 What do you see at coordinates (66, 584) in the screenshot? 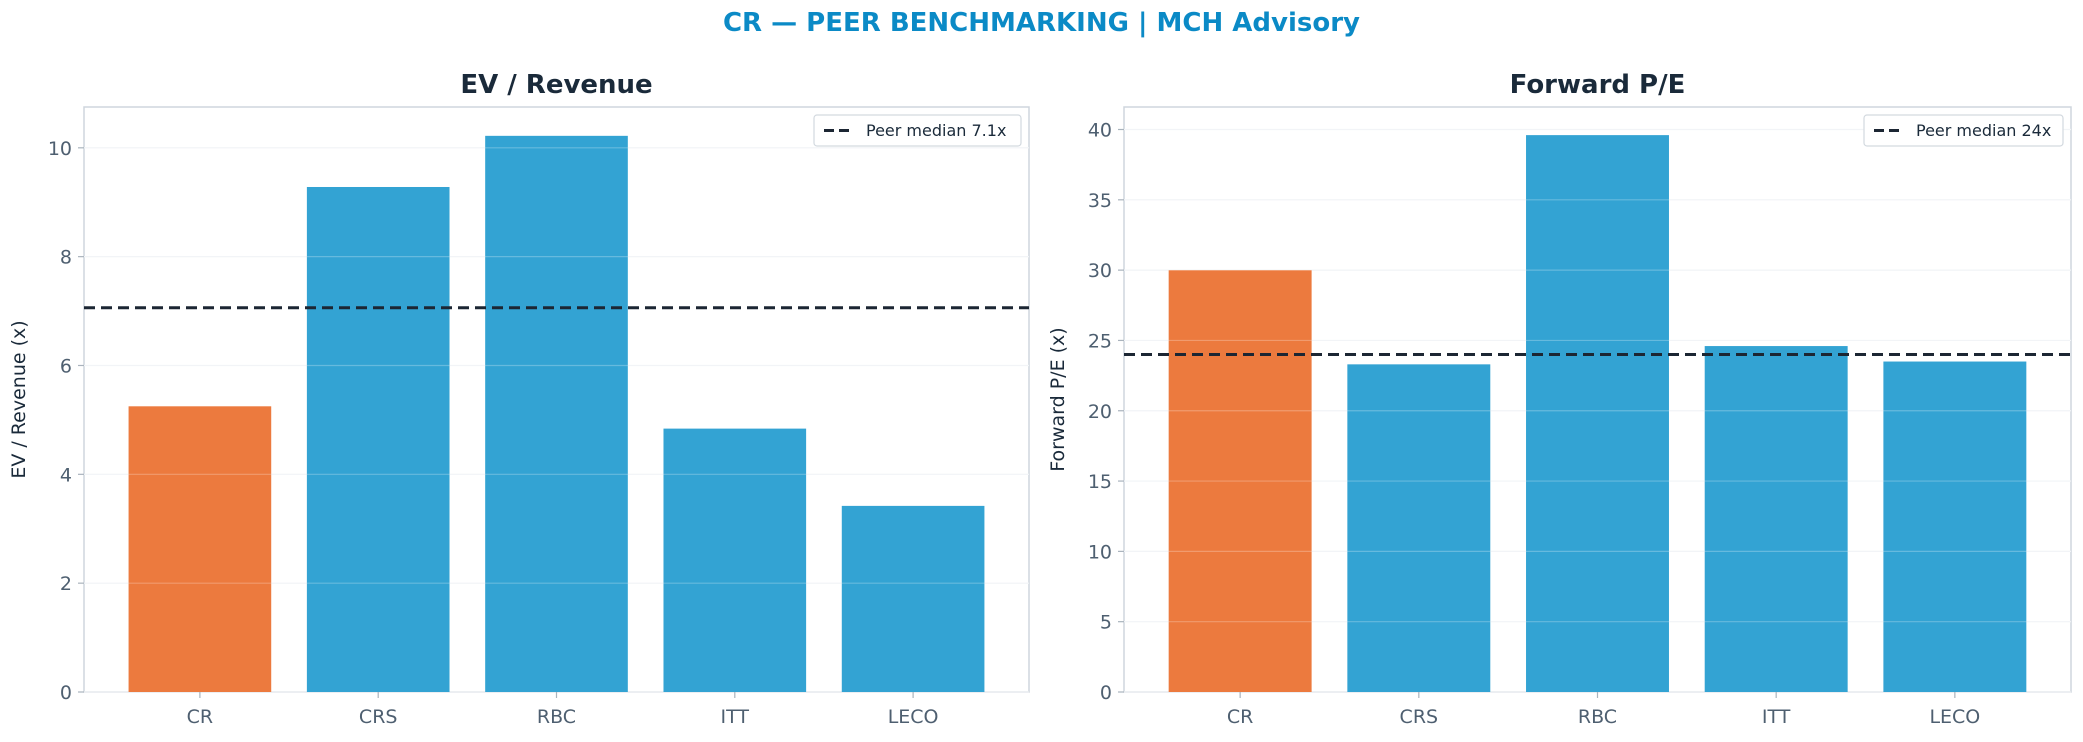
I see `y-tick-label: 2` at bounding box center [66, 584].